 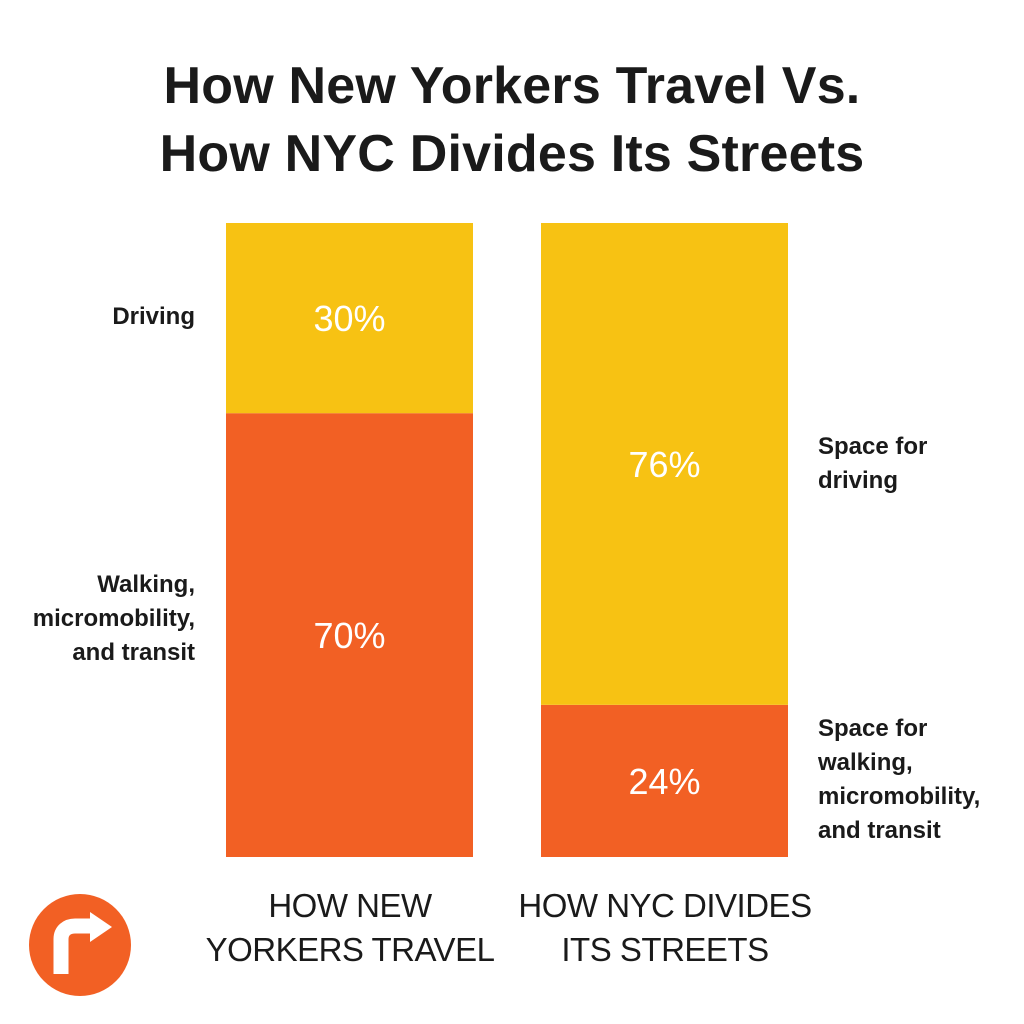 I want to click on bar-value-label-0-1: 30%, so click(x=349, y=318).